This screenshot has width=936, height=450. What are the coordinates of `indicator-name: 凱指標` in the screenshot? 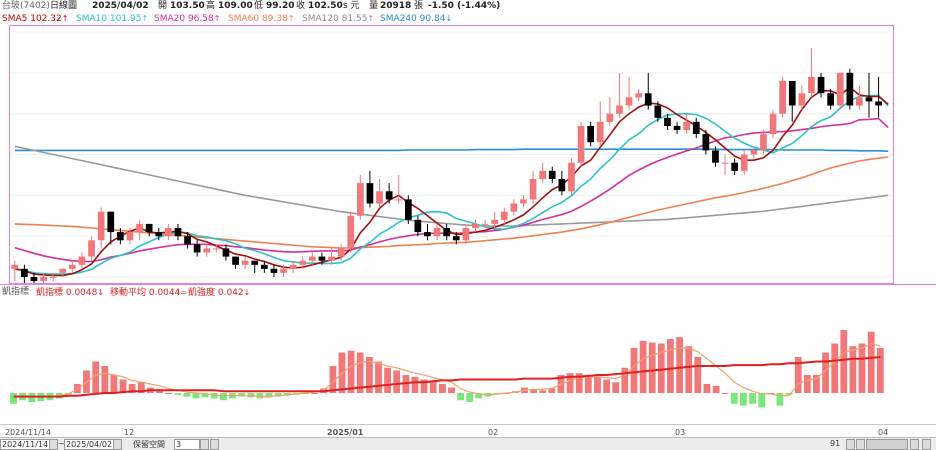 It's located at (16, 292).